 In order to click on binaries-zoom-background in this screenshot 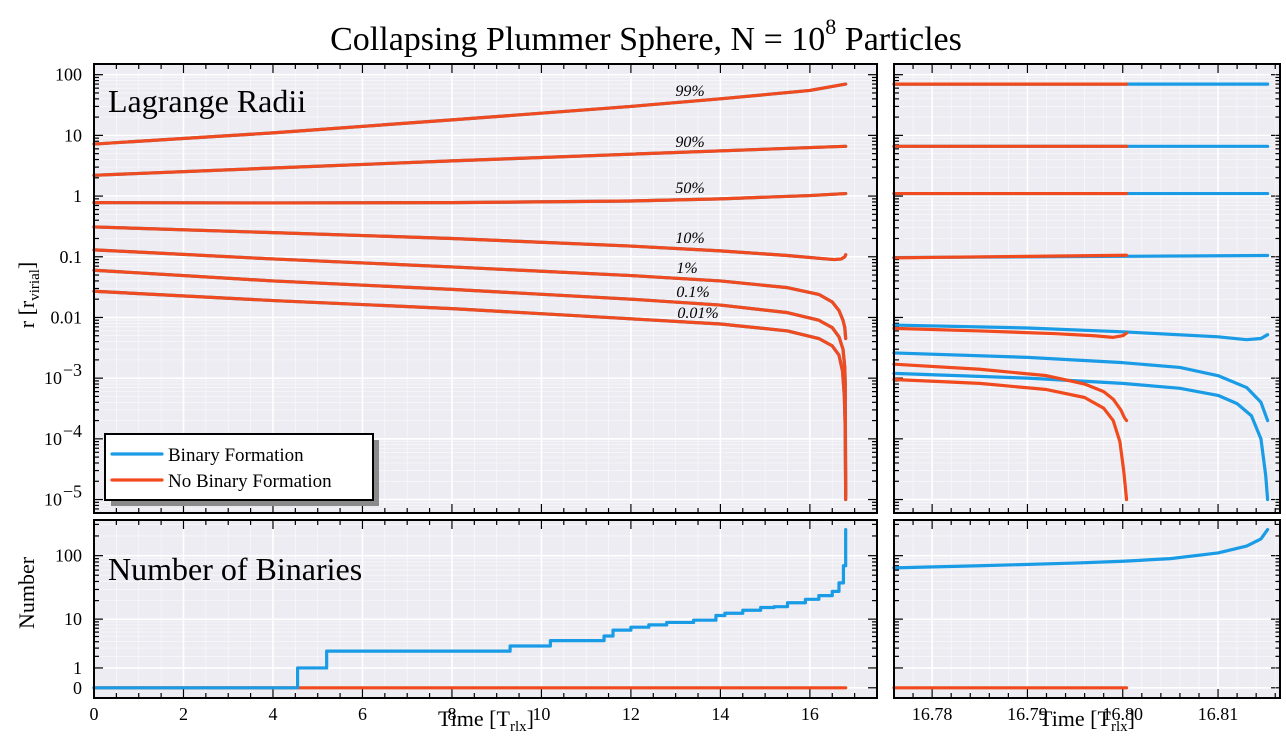, I will do `click(1087, 609)`.